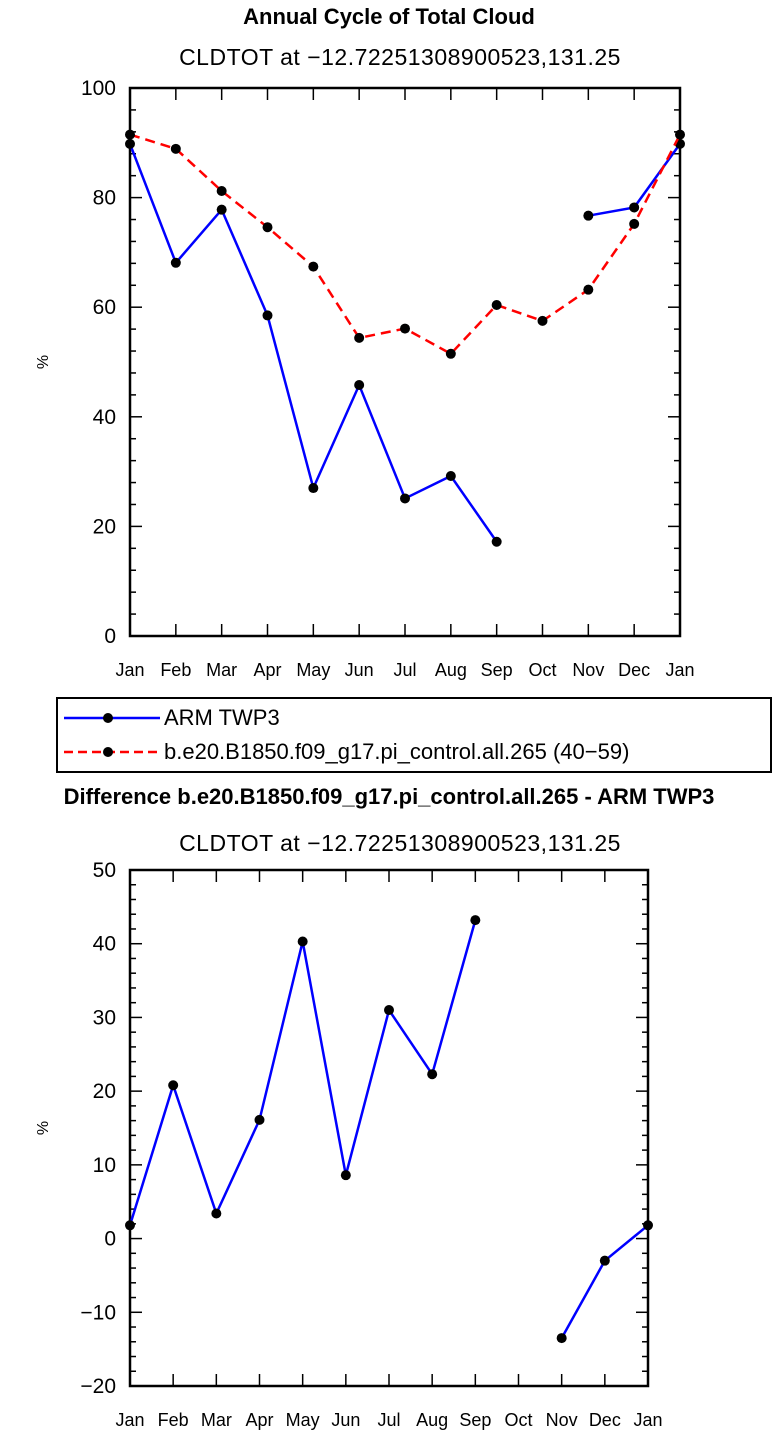  I want to click on chart2-xtick-label: Jul, so click(388, 1420).